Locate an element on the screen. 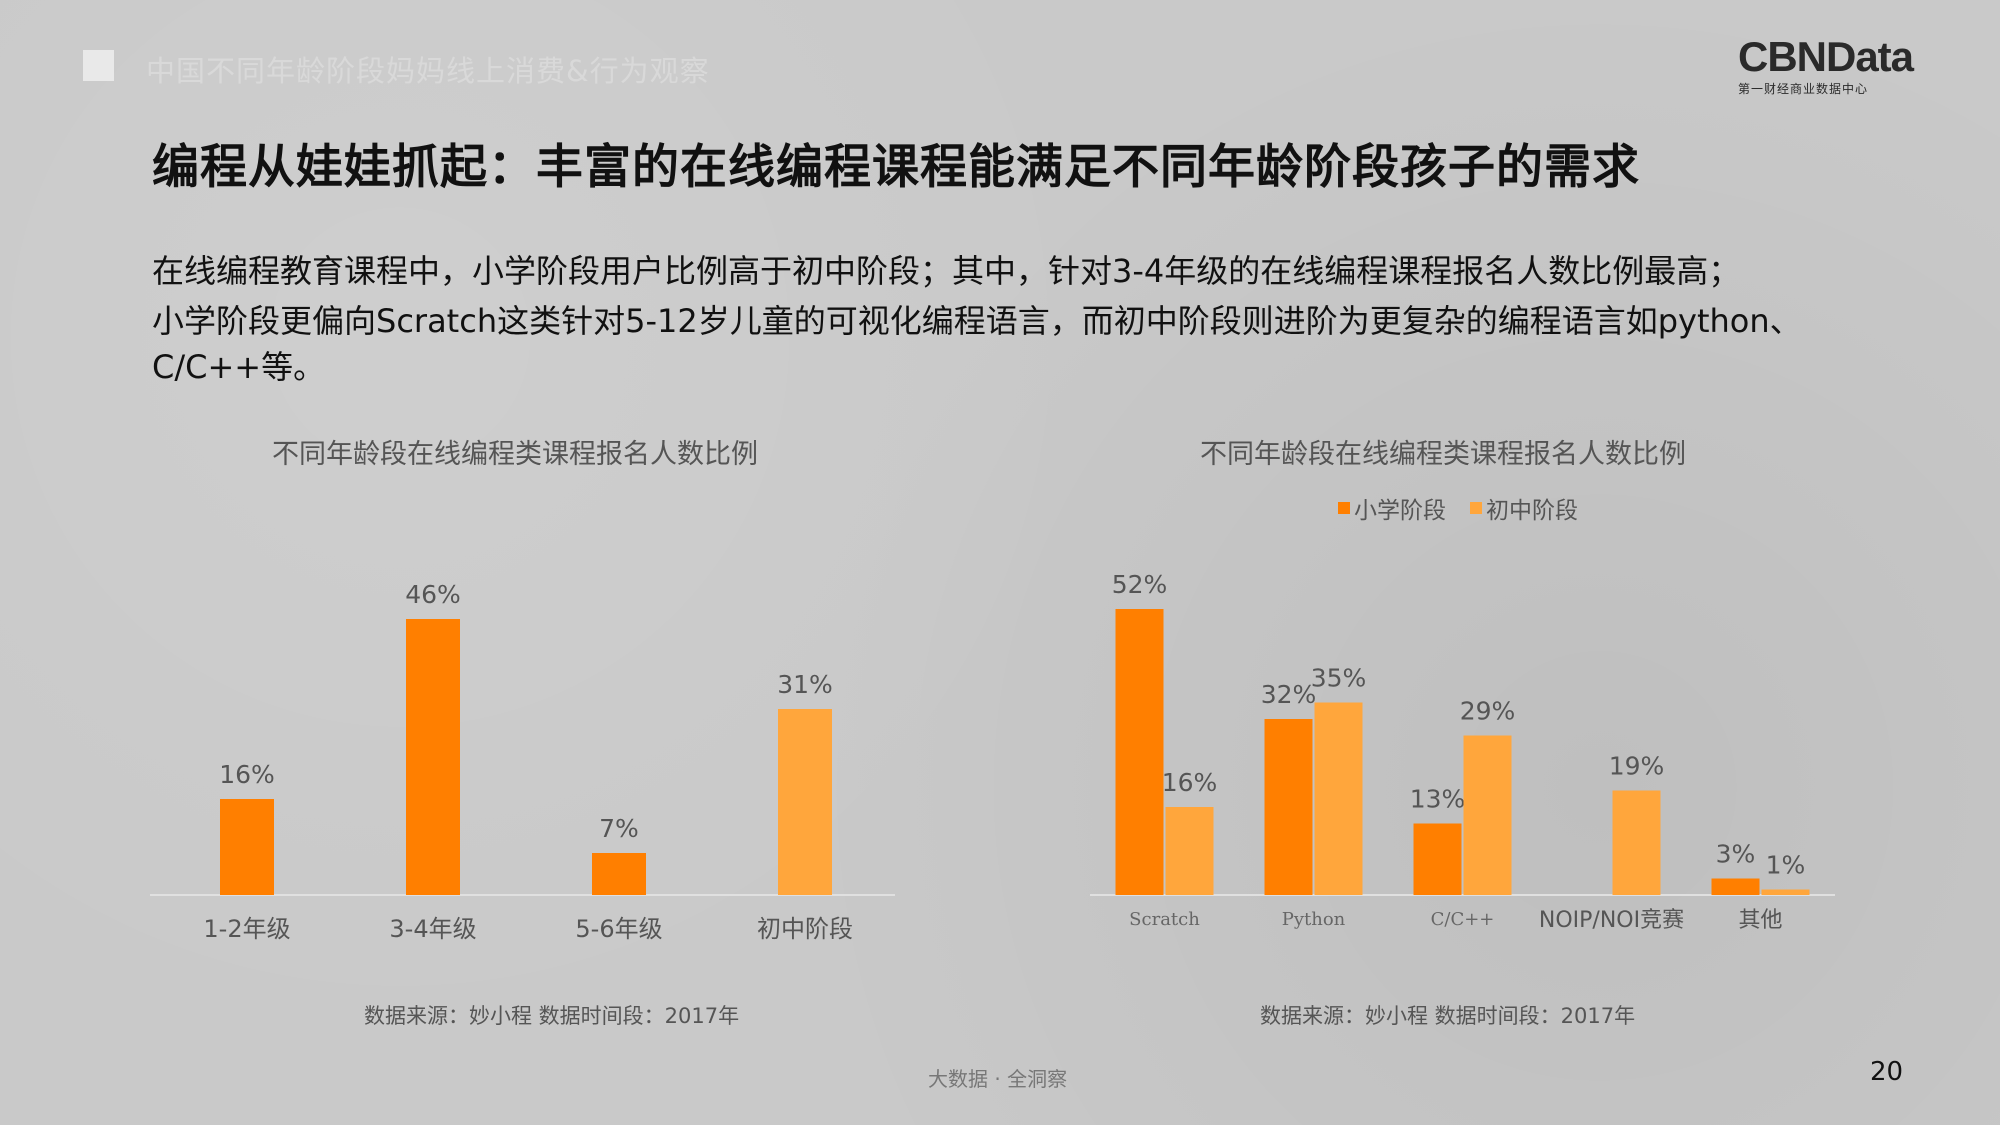 Image resolution: width=2000 pixels, height=1125 pixels. category-label-2: Python is located at coordinates (1314, 919).